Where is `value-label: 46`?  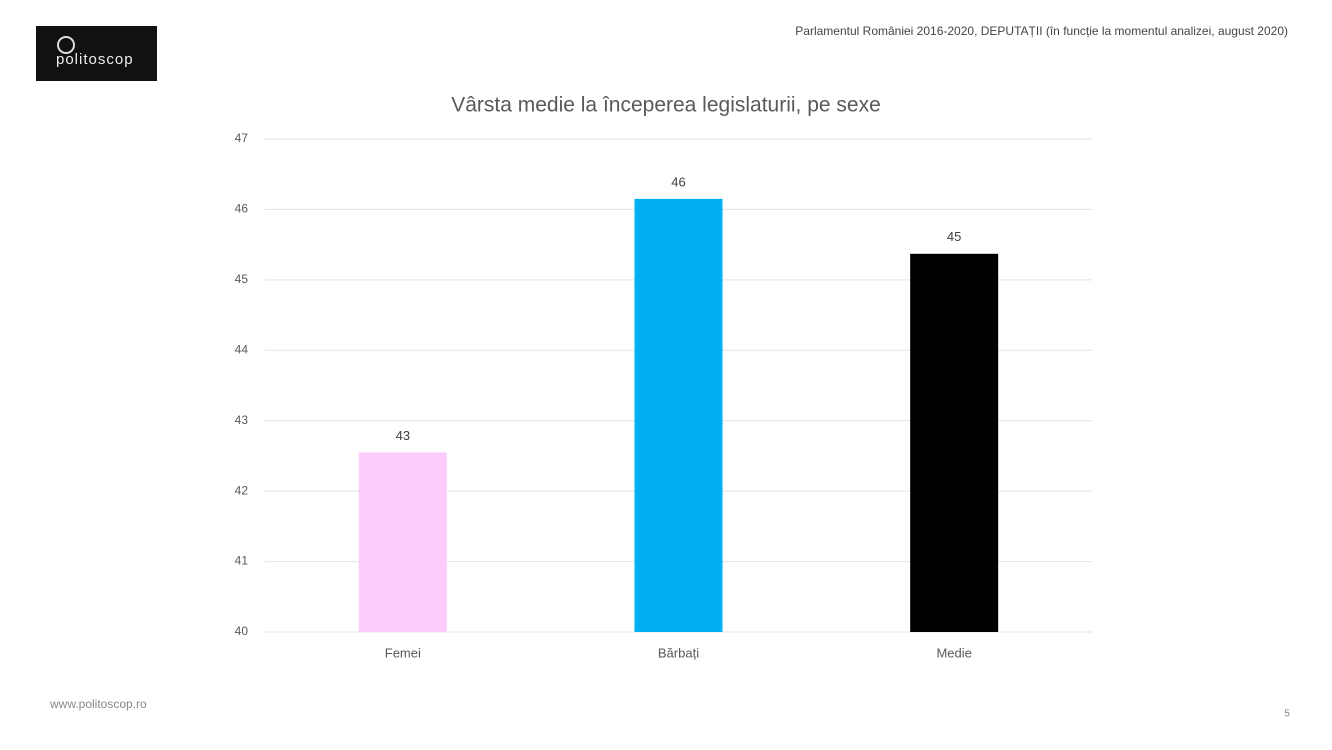 value-label: 46 is located at coordinates (678, 181).